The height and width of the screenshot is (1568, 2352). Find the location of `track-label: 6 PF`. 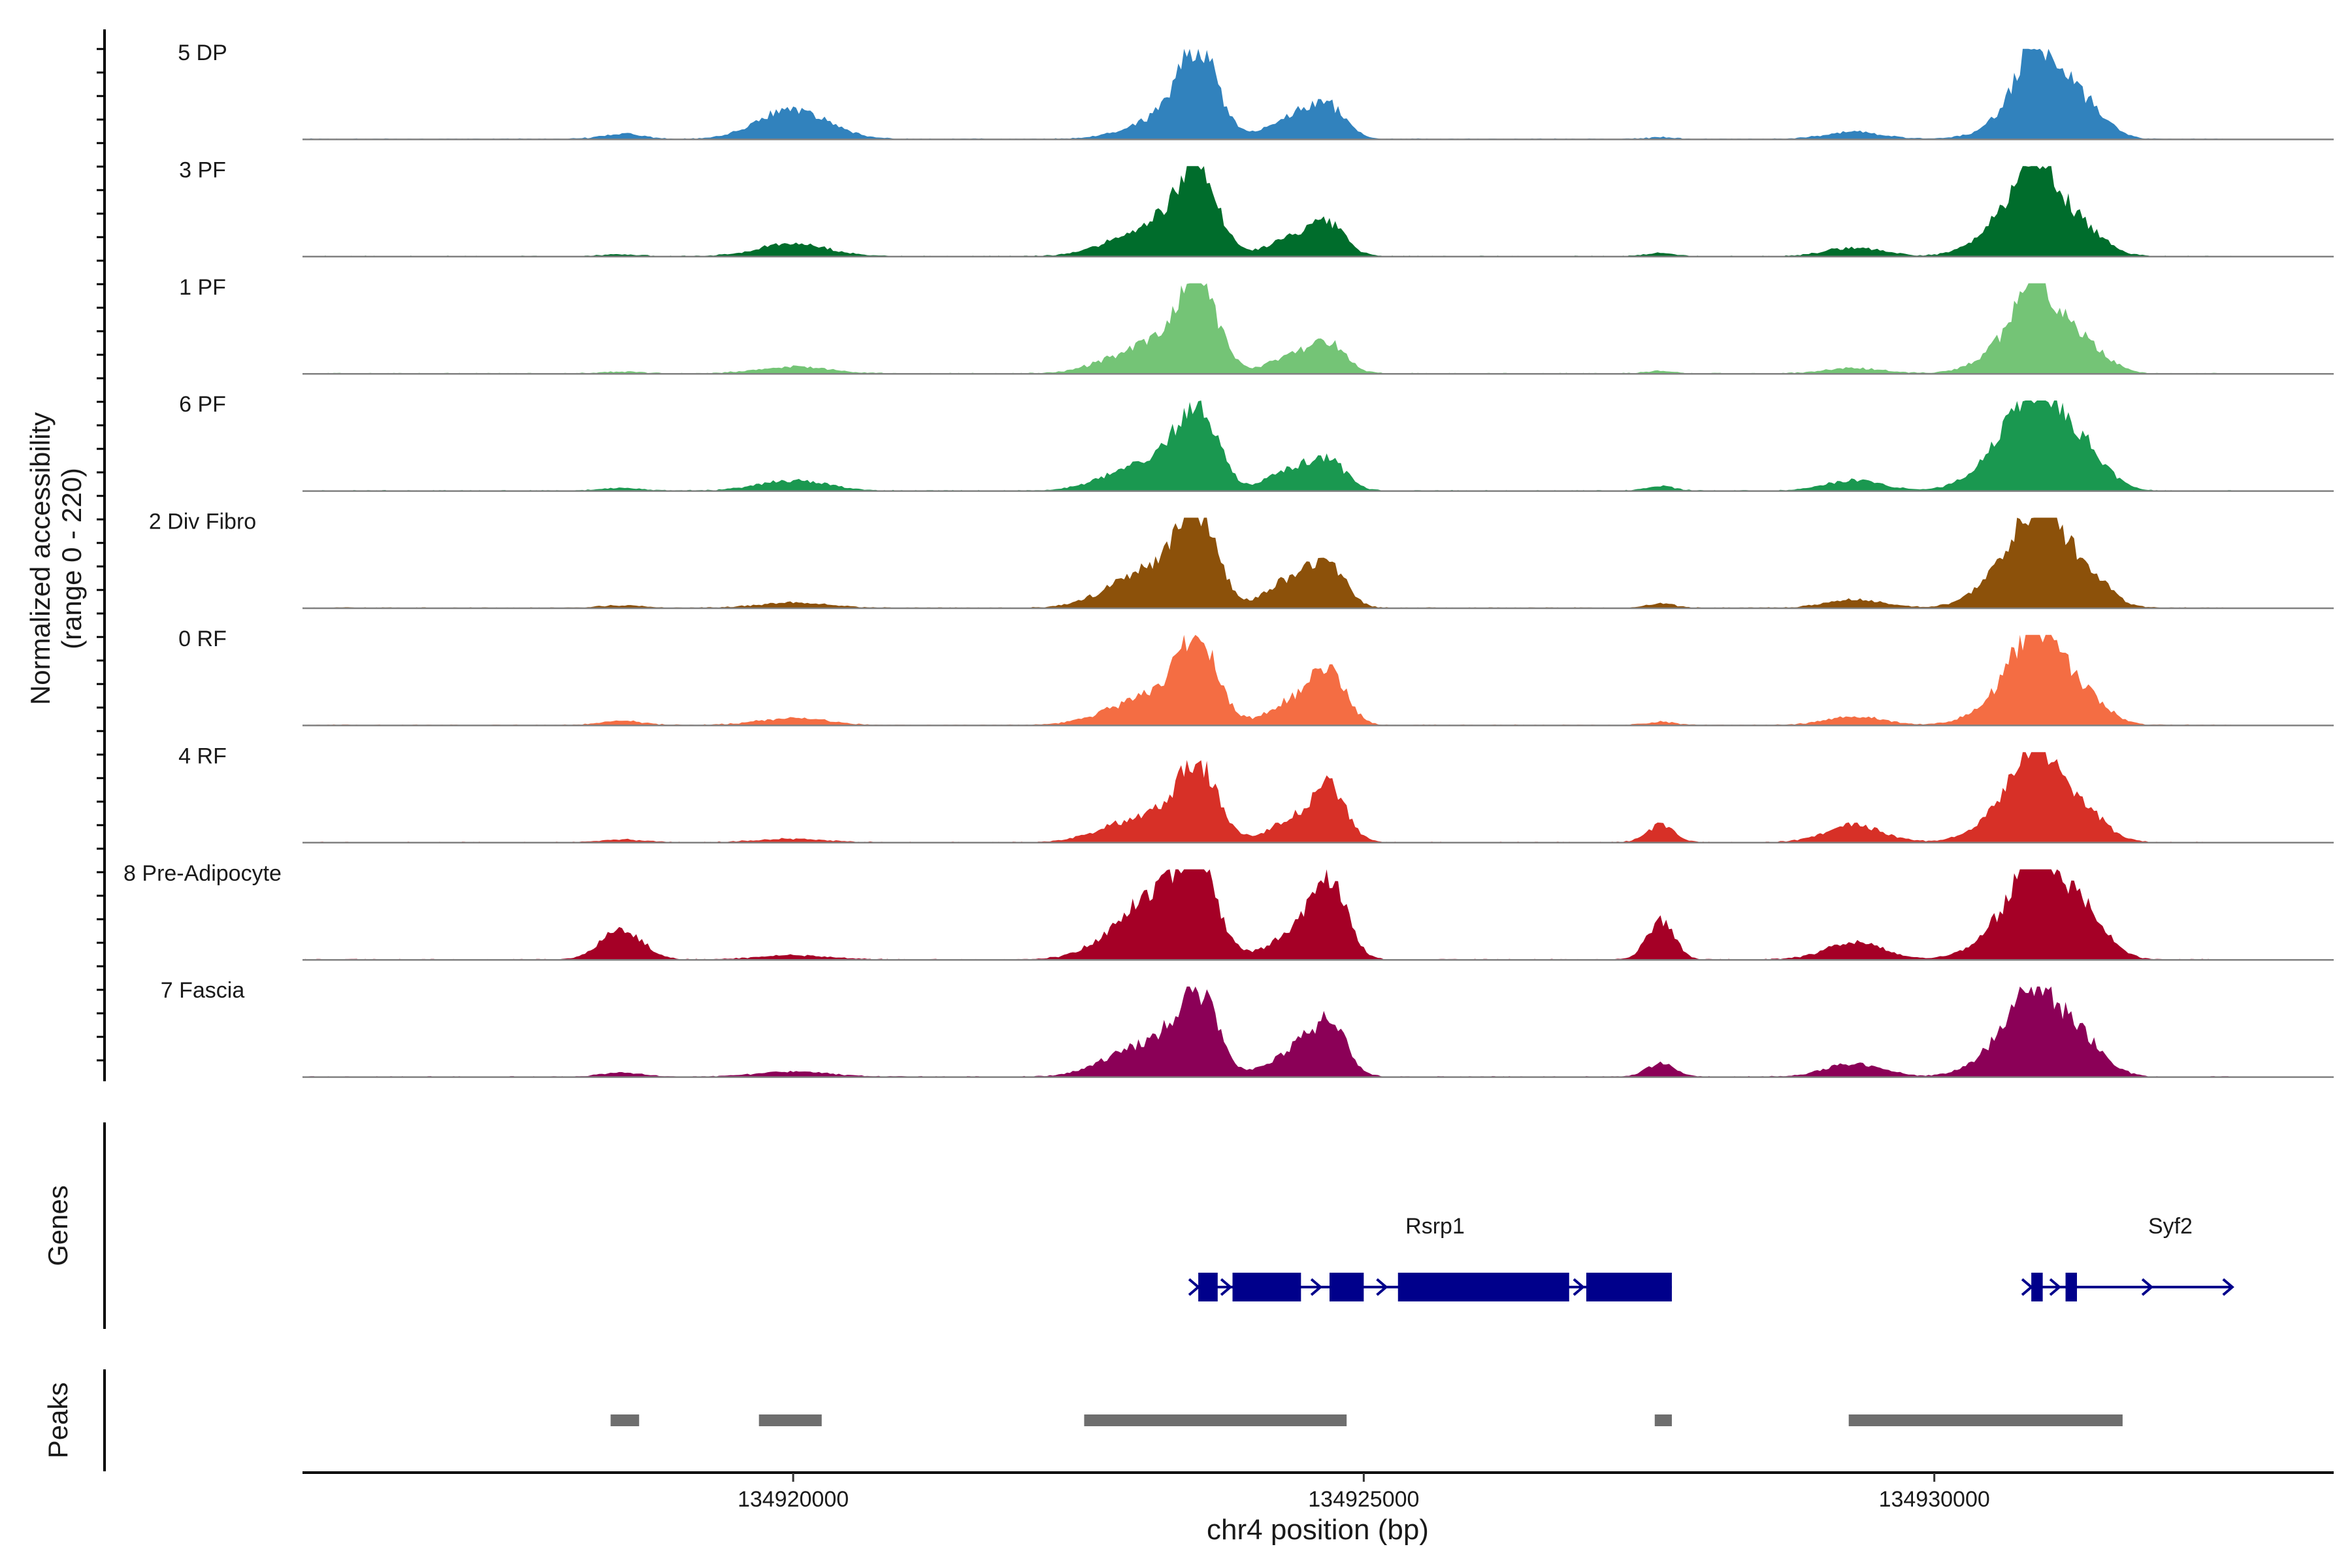

track-label: 6 PF is located at coordinates (202, 404).